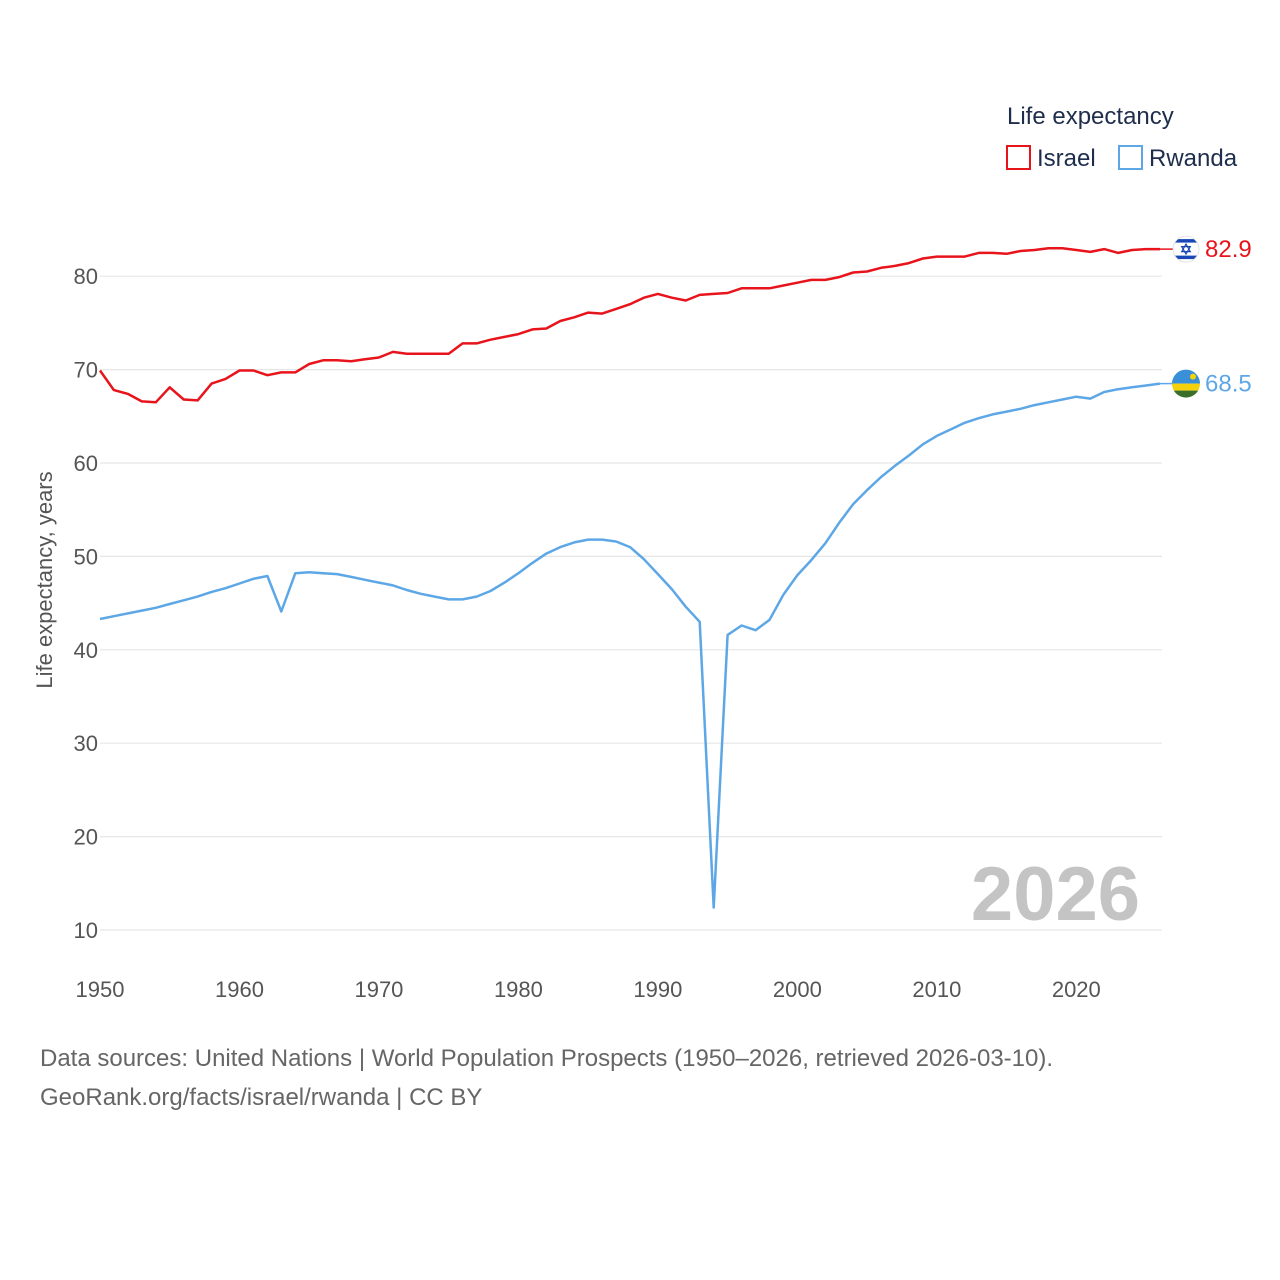 This screenshot has width=1280, height=1280. Describe the element at coordinates (1122, 137) in the screenshot. I see `legend: Life expectancy Israel Rwanda` at that location.